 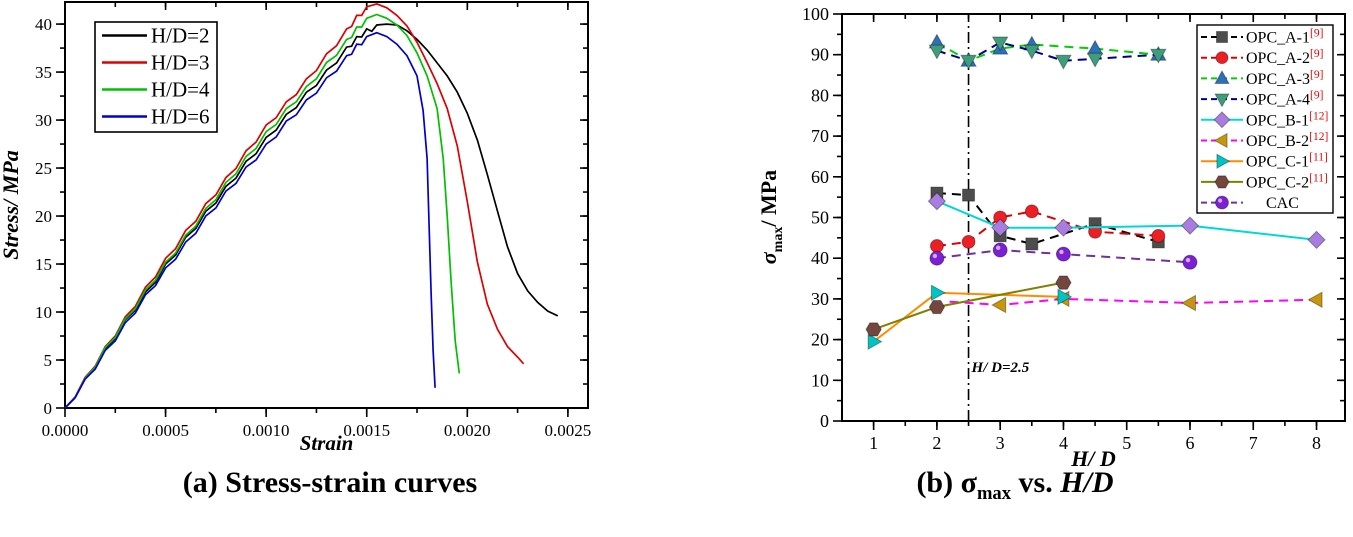 I want to click on x-tick-label: 7, so click(x=1253, y=443).